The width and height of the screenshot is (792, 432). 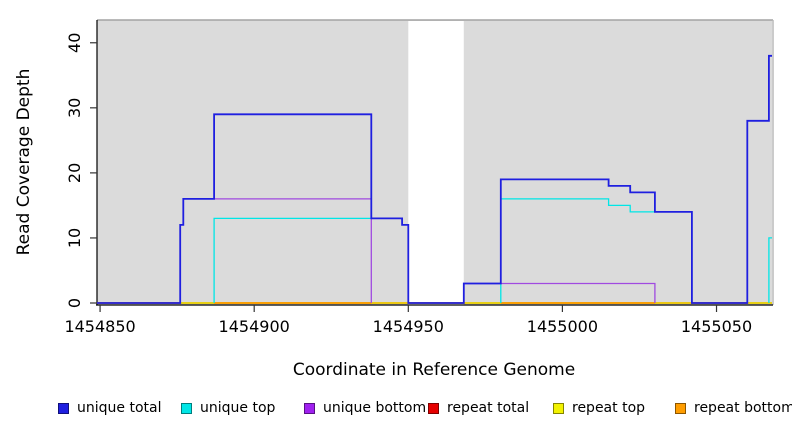 What do you see at coordinates (74, 43) in the screenshot?
I see `svg-text: 40` at bounding box center [74, 43].